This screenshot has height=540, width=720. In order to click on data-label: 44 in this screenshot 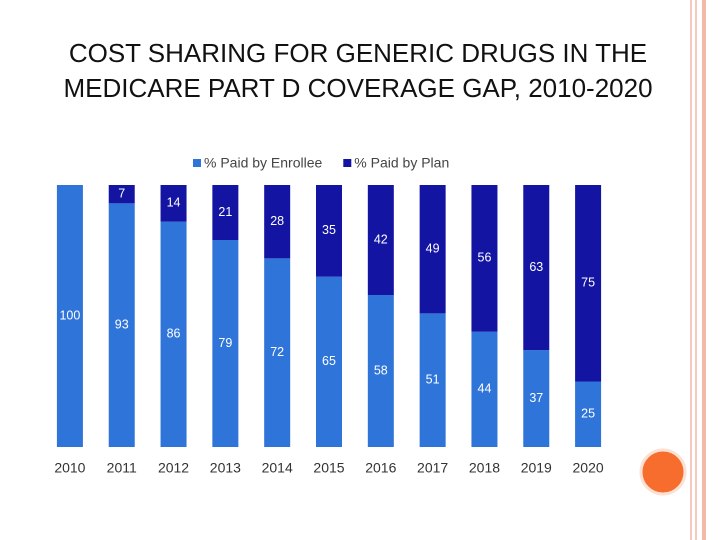, I will do `click(485, 389)`.